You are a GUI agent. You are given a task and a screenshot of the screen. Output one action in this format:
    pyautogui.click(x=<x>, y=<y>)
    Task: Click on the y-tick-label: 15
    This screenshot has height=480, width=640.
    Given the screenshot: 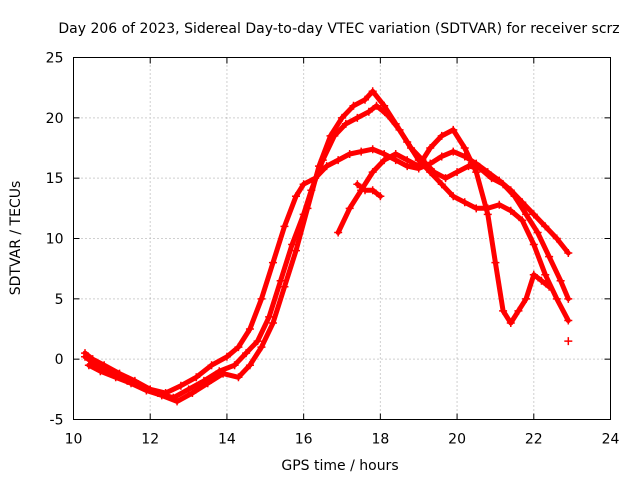 What is the action you would take?
    pyautogui.click(x=55, y=179)
    